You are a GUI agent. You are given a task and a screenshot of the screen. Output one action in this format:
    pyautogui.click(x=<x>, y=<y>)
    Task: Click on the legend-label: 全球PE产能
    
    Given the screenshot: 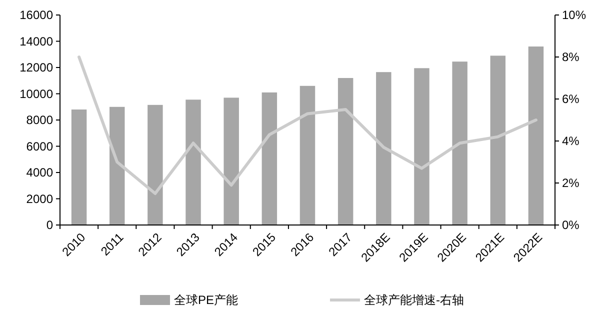 What is the action you would take?
    pyautogui.click(x=206, y=300)
    